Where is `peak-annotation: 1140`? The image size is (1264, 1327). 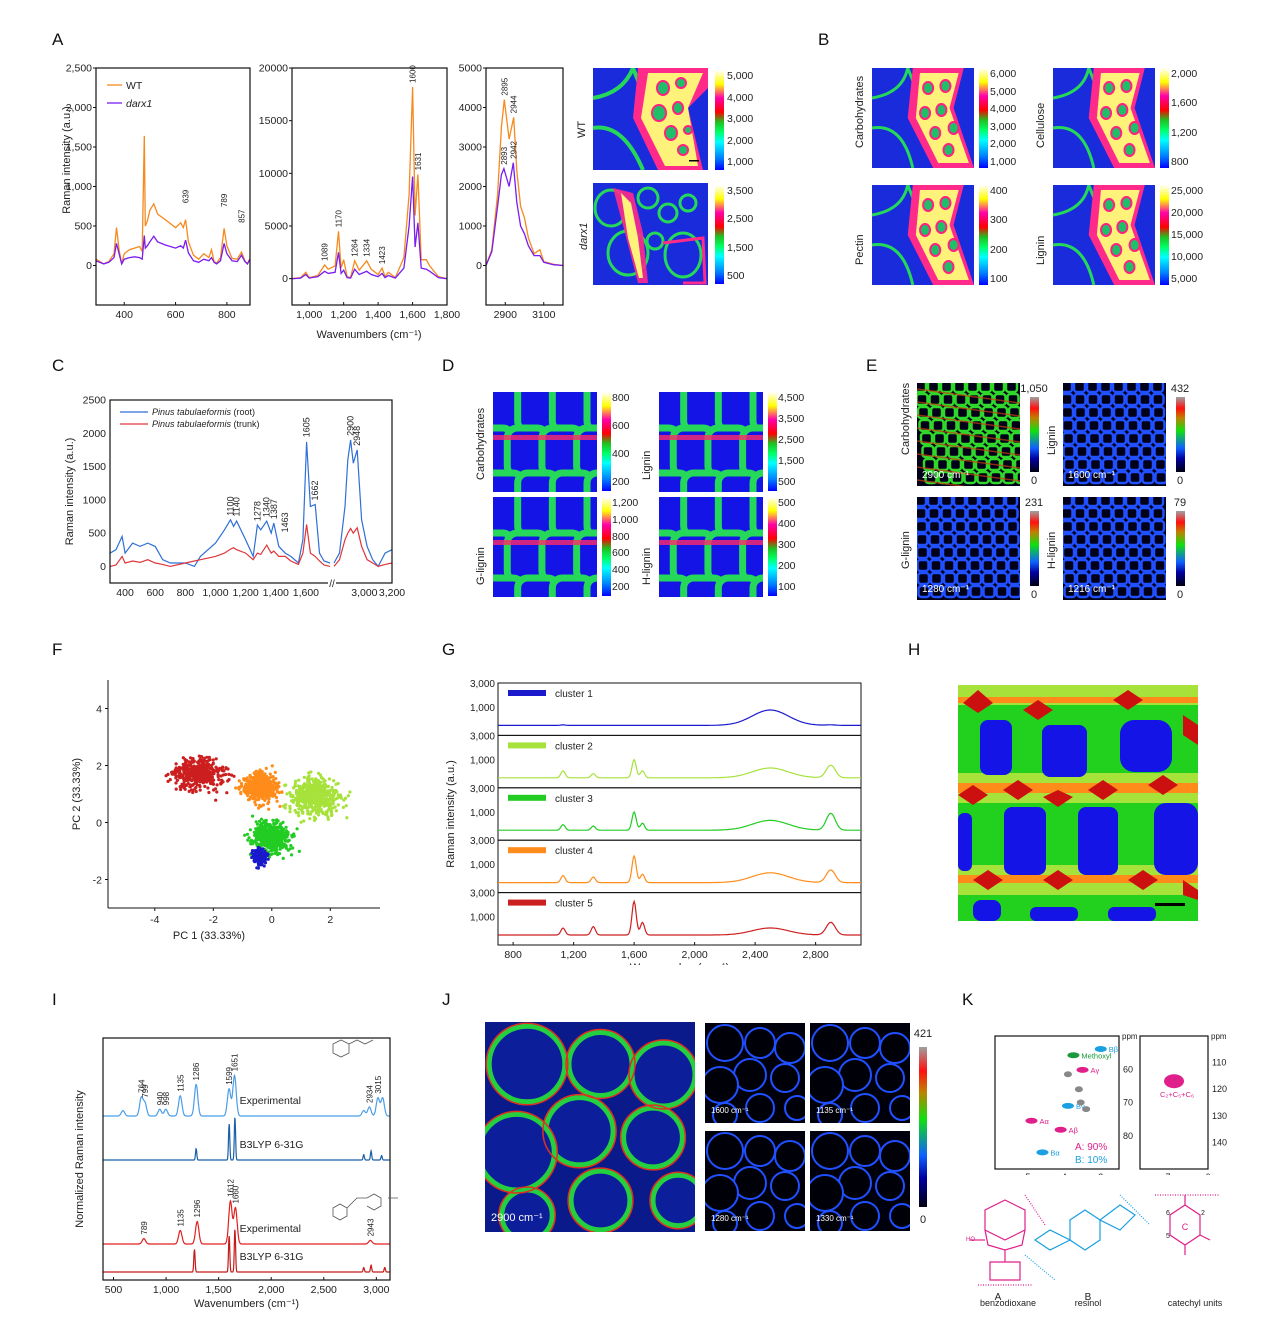
peak-annotation: 1140 is located at coordinates (237, 506).